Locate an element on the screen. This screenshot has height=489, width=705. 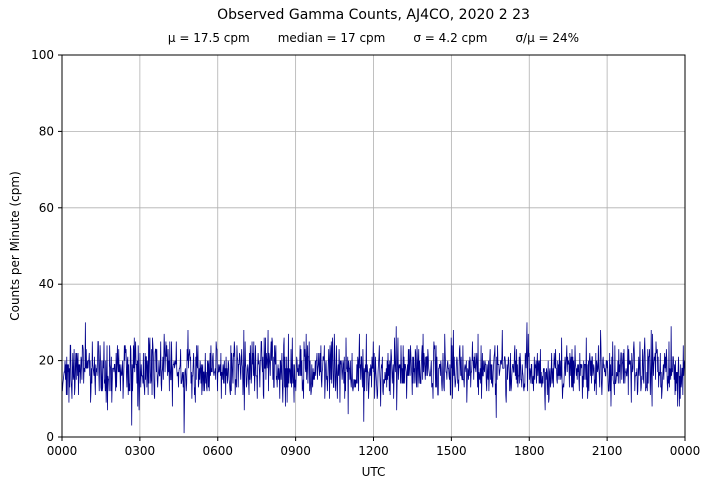
y-axis-label: Counts per Minute (cpm) is located at coordinates (15, 246).